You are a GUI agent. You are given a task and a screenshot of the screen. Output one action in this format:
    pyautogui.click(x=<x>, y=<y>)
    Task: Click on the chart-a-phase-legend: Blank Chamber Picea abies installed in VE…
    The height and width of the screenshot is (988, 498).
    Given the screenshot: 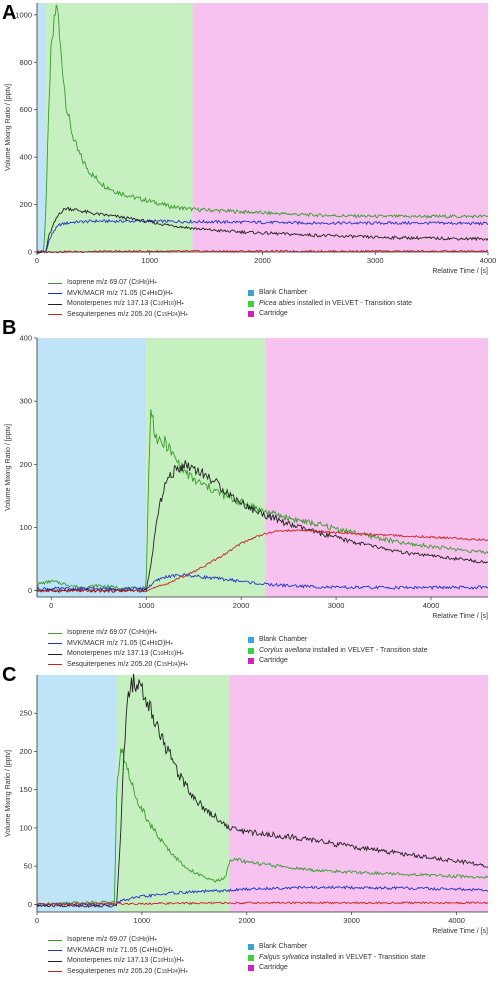 What is the action you would take?
    pyautogui.click(x=330, y=304)
    